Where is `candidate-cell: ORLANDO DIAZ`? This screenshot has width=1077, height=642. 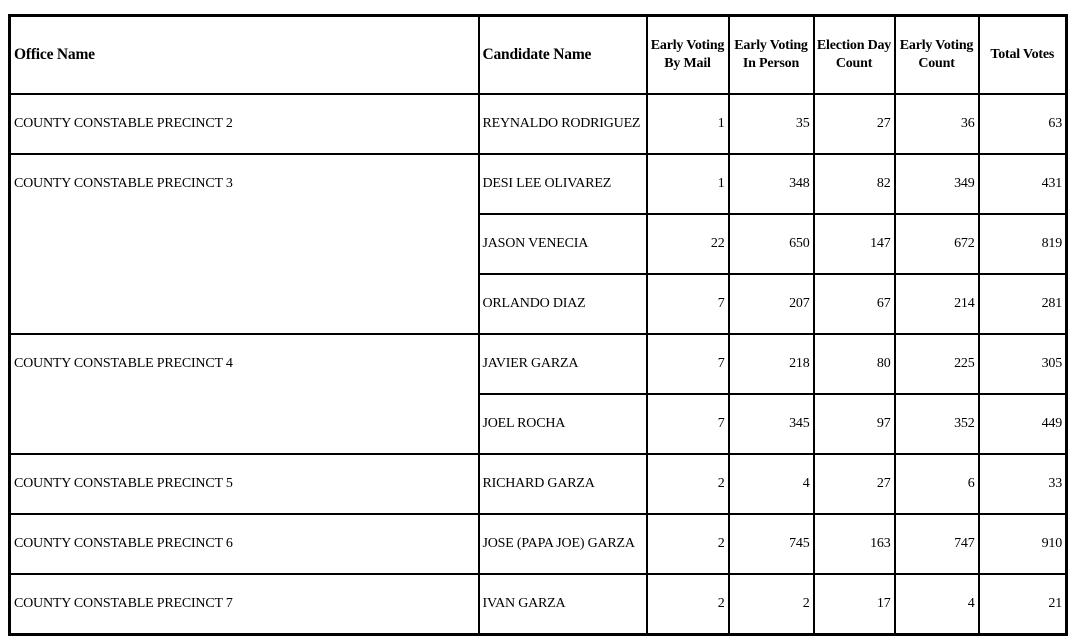 candidate-cell: ORLANDO DIAZ is located at coordinates (562, 303).